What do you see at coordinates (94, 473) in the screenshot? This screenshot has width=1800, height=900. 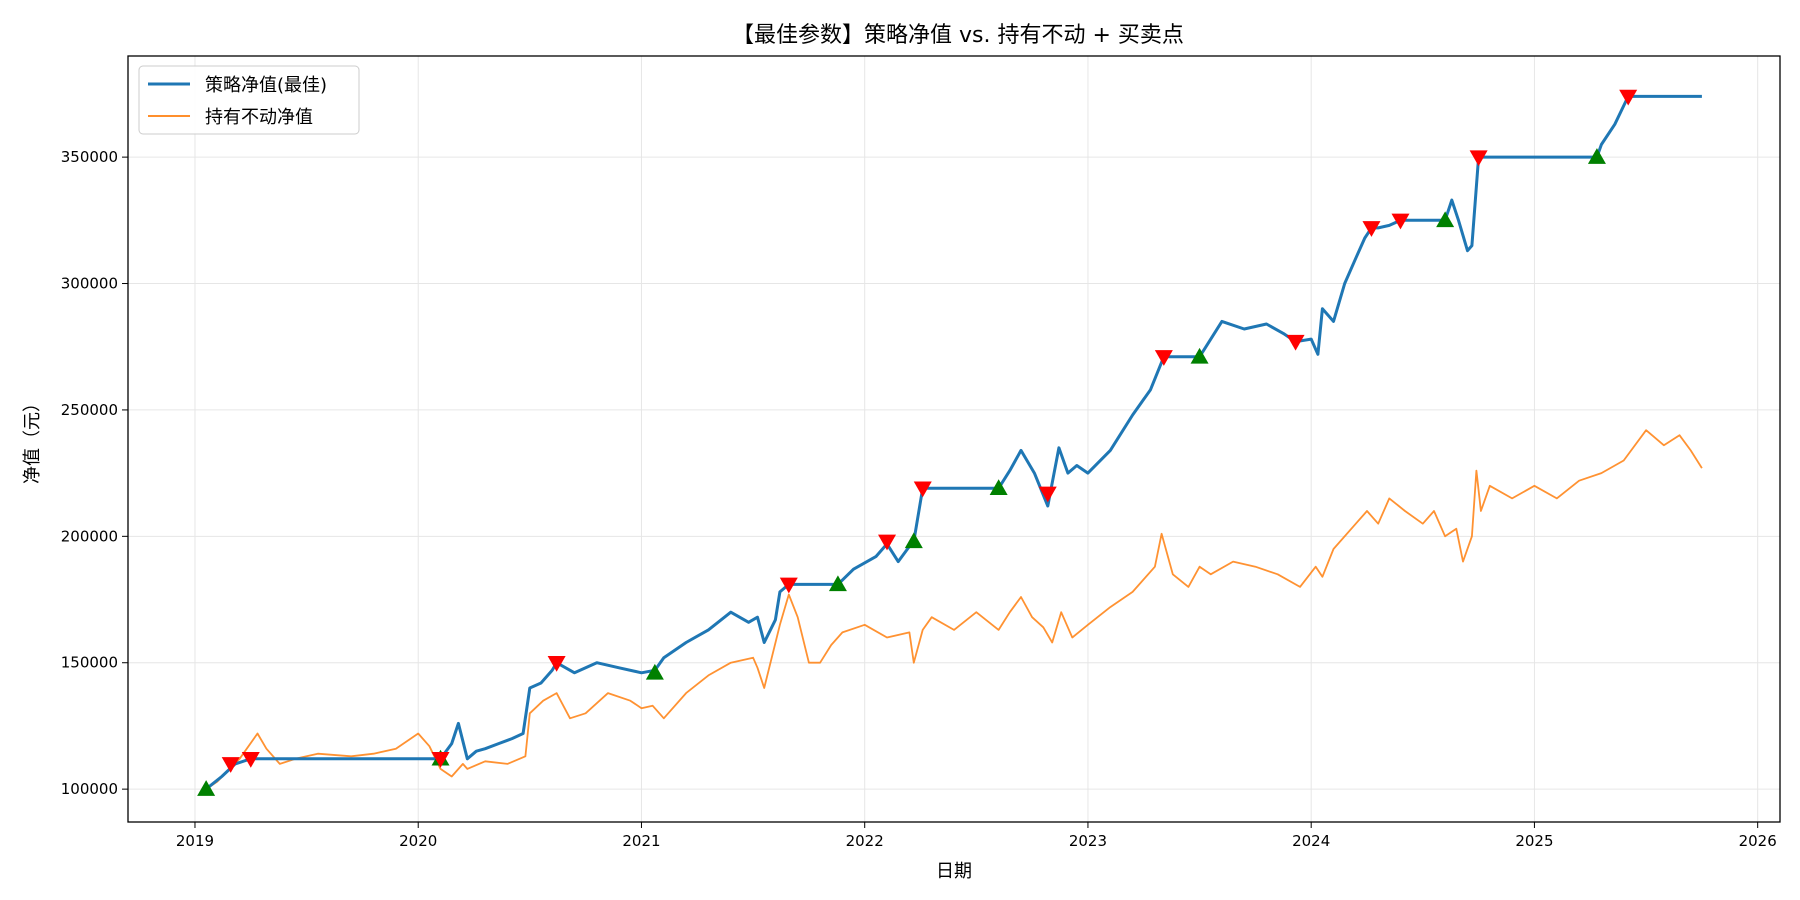 I see `y-axis: 100000 150000 200000 250000 300000 350000` at bounding box center [94, 473].